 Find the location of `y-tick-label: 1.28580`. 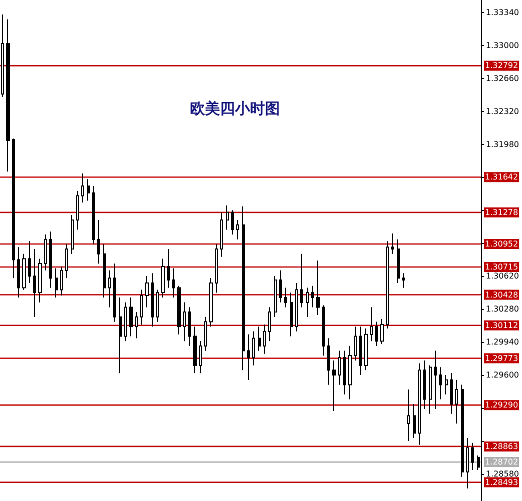

y-tick-label: 1.28580 is located at coordinates (503, 473).